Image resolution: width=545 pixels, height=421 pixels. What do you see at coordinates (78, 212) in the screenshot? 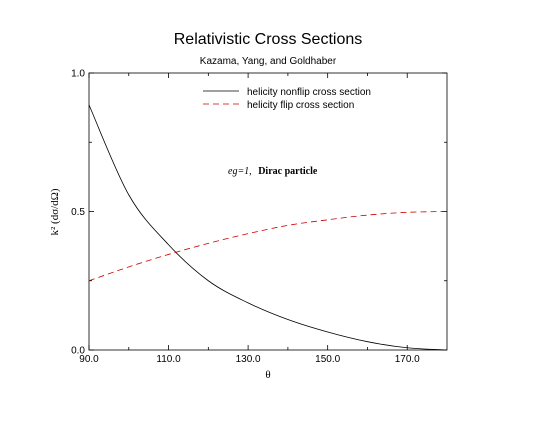
I see `y-tick-label: 0.5` at bounding box center [78, 212].